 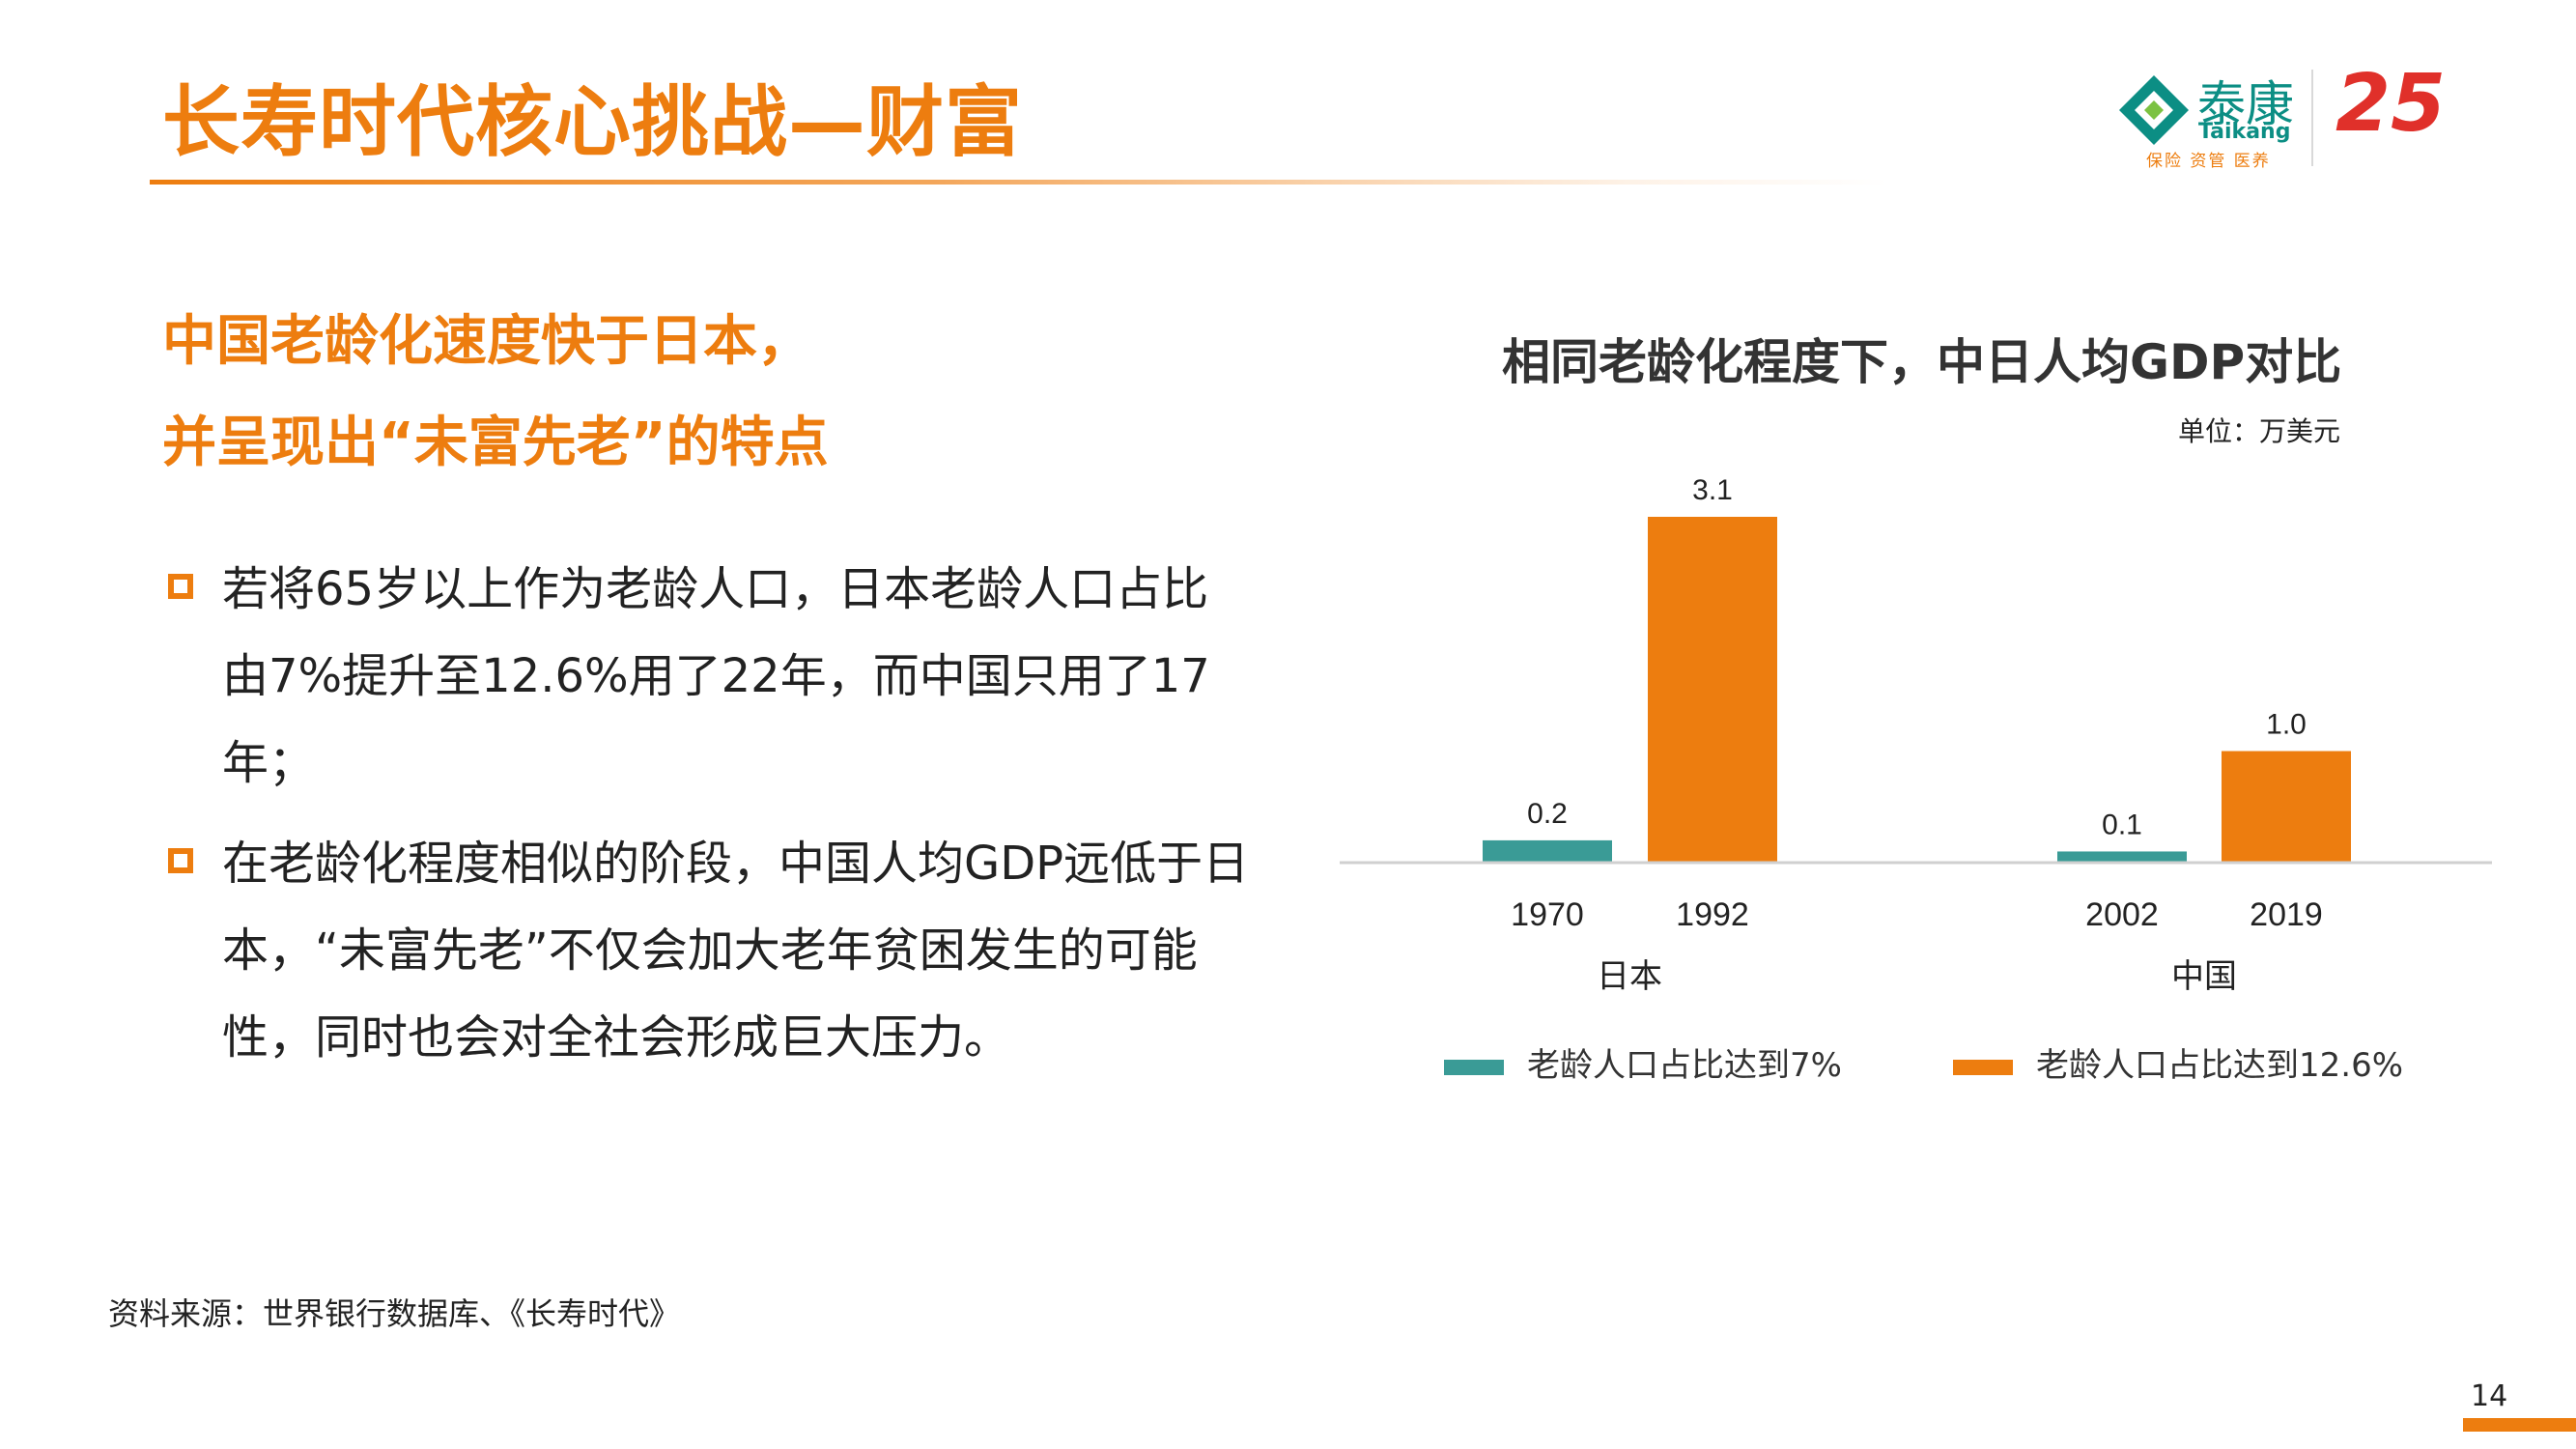 What do you see at coordinates (495, 443) in the screenshot?
I see `subtitle-line-2: 并呈现出“未富先老”的特点` at bounding box center [495, 443].